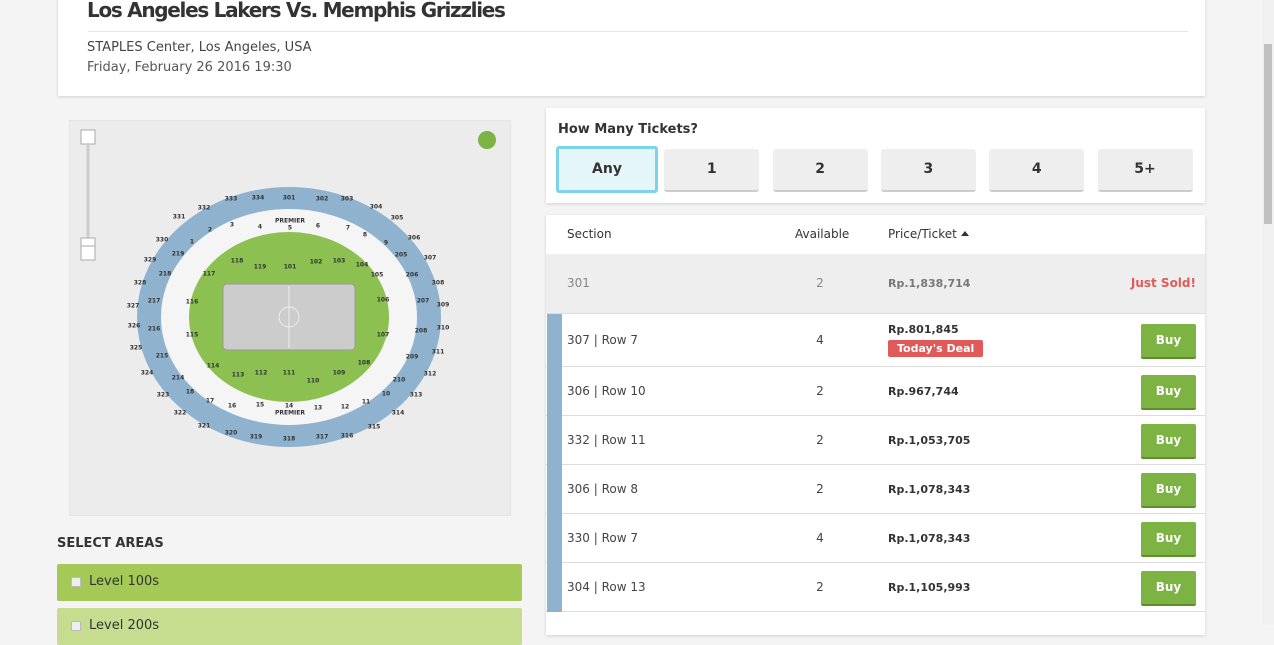 The width and height of the screenshot is (1274, 645). Describe the element at coordinates (383, 300) in the screenshot. I see `section-label: 106` at that location.